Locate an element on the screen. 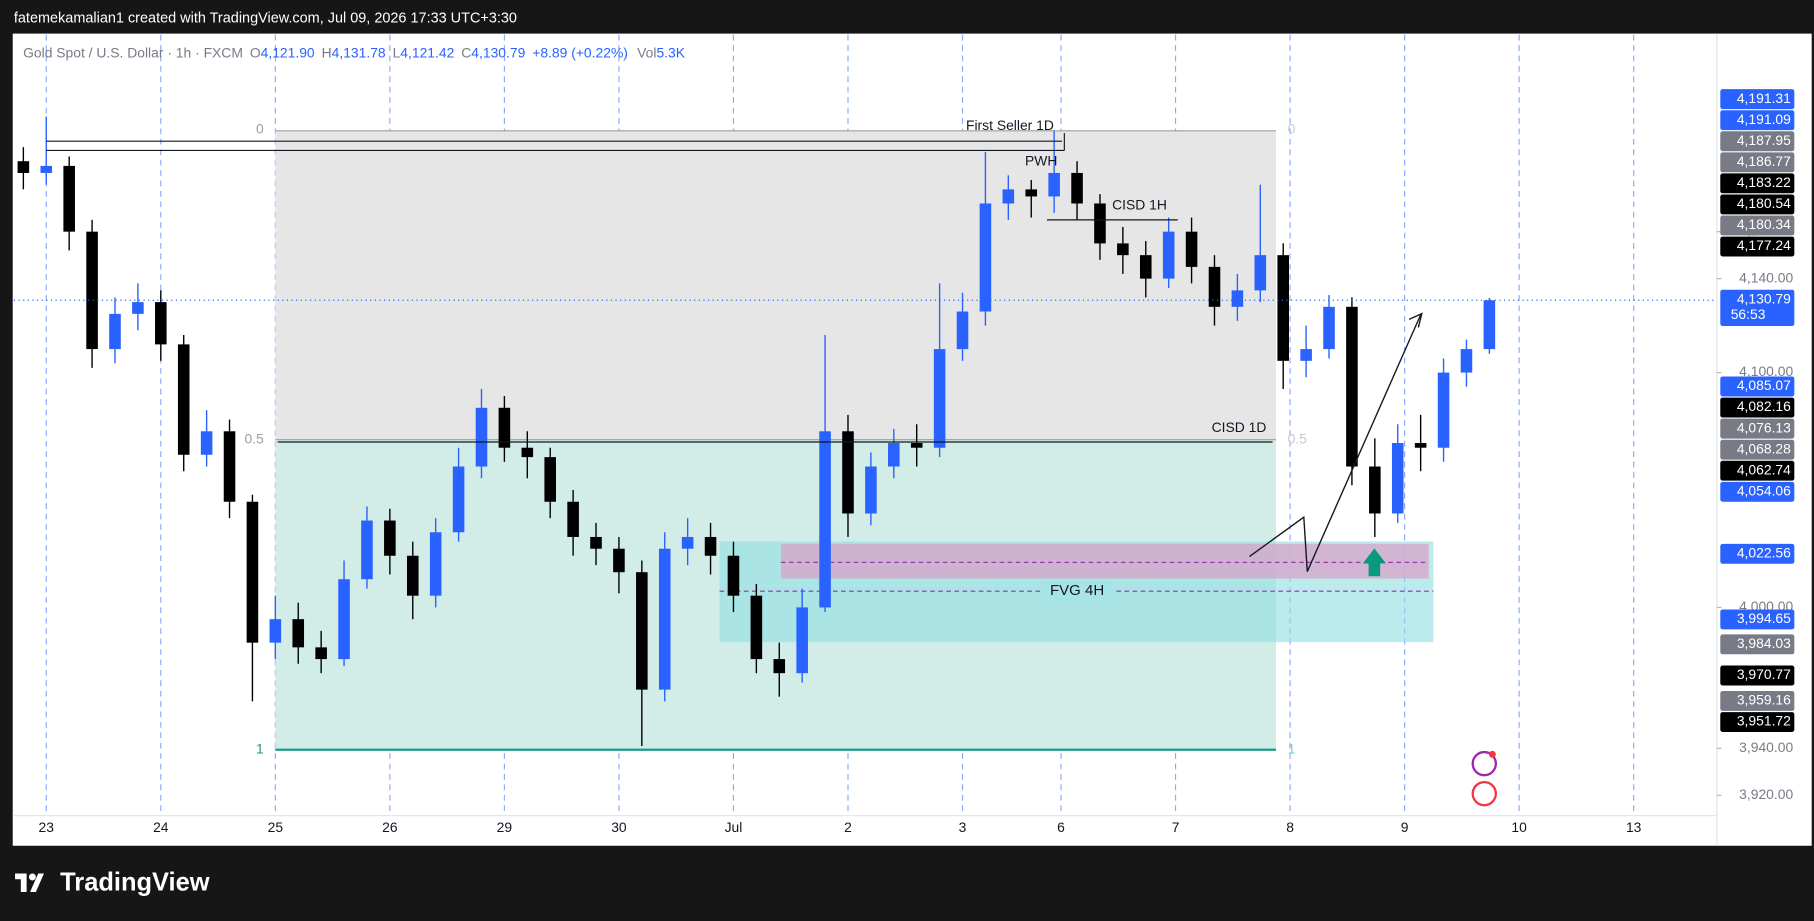 The image size is (1814, 921). legend-key: L is located at coordinates (397, 52).